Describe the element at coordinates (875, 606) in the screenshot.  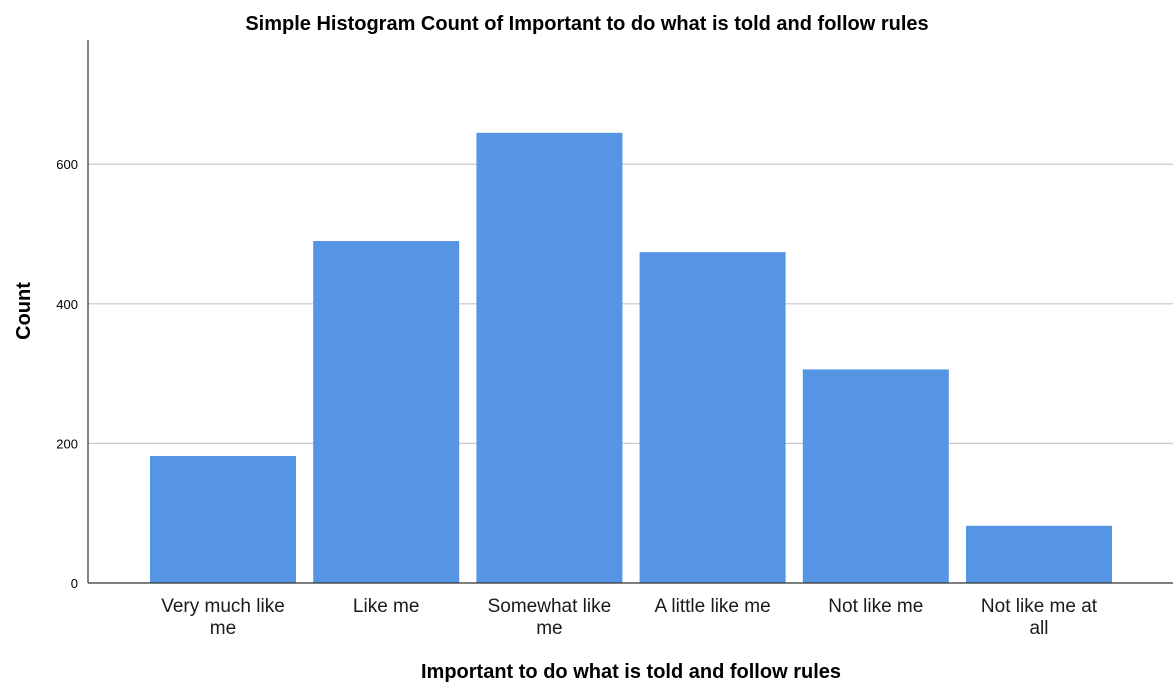
I see `x-category-label: Not like me` at that location.